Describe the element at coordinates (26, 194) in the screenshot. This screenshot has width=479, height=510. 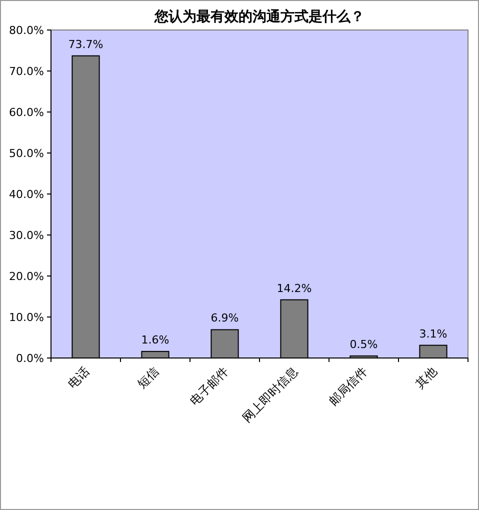
I see `y-tick-label: 40.0%` at that location.